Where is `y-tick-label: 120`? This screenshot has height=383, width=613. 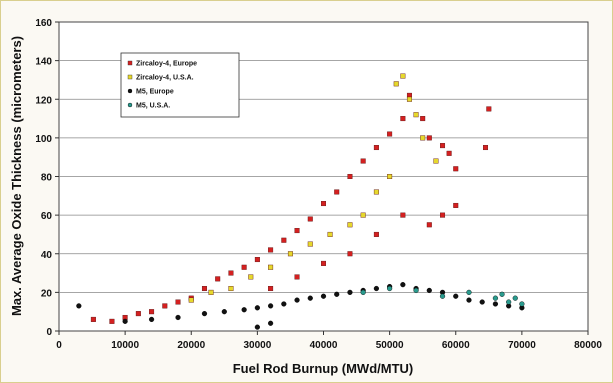 y-tick-label: 120 is located at coordinates (43, 100).